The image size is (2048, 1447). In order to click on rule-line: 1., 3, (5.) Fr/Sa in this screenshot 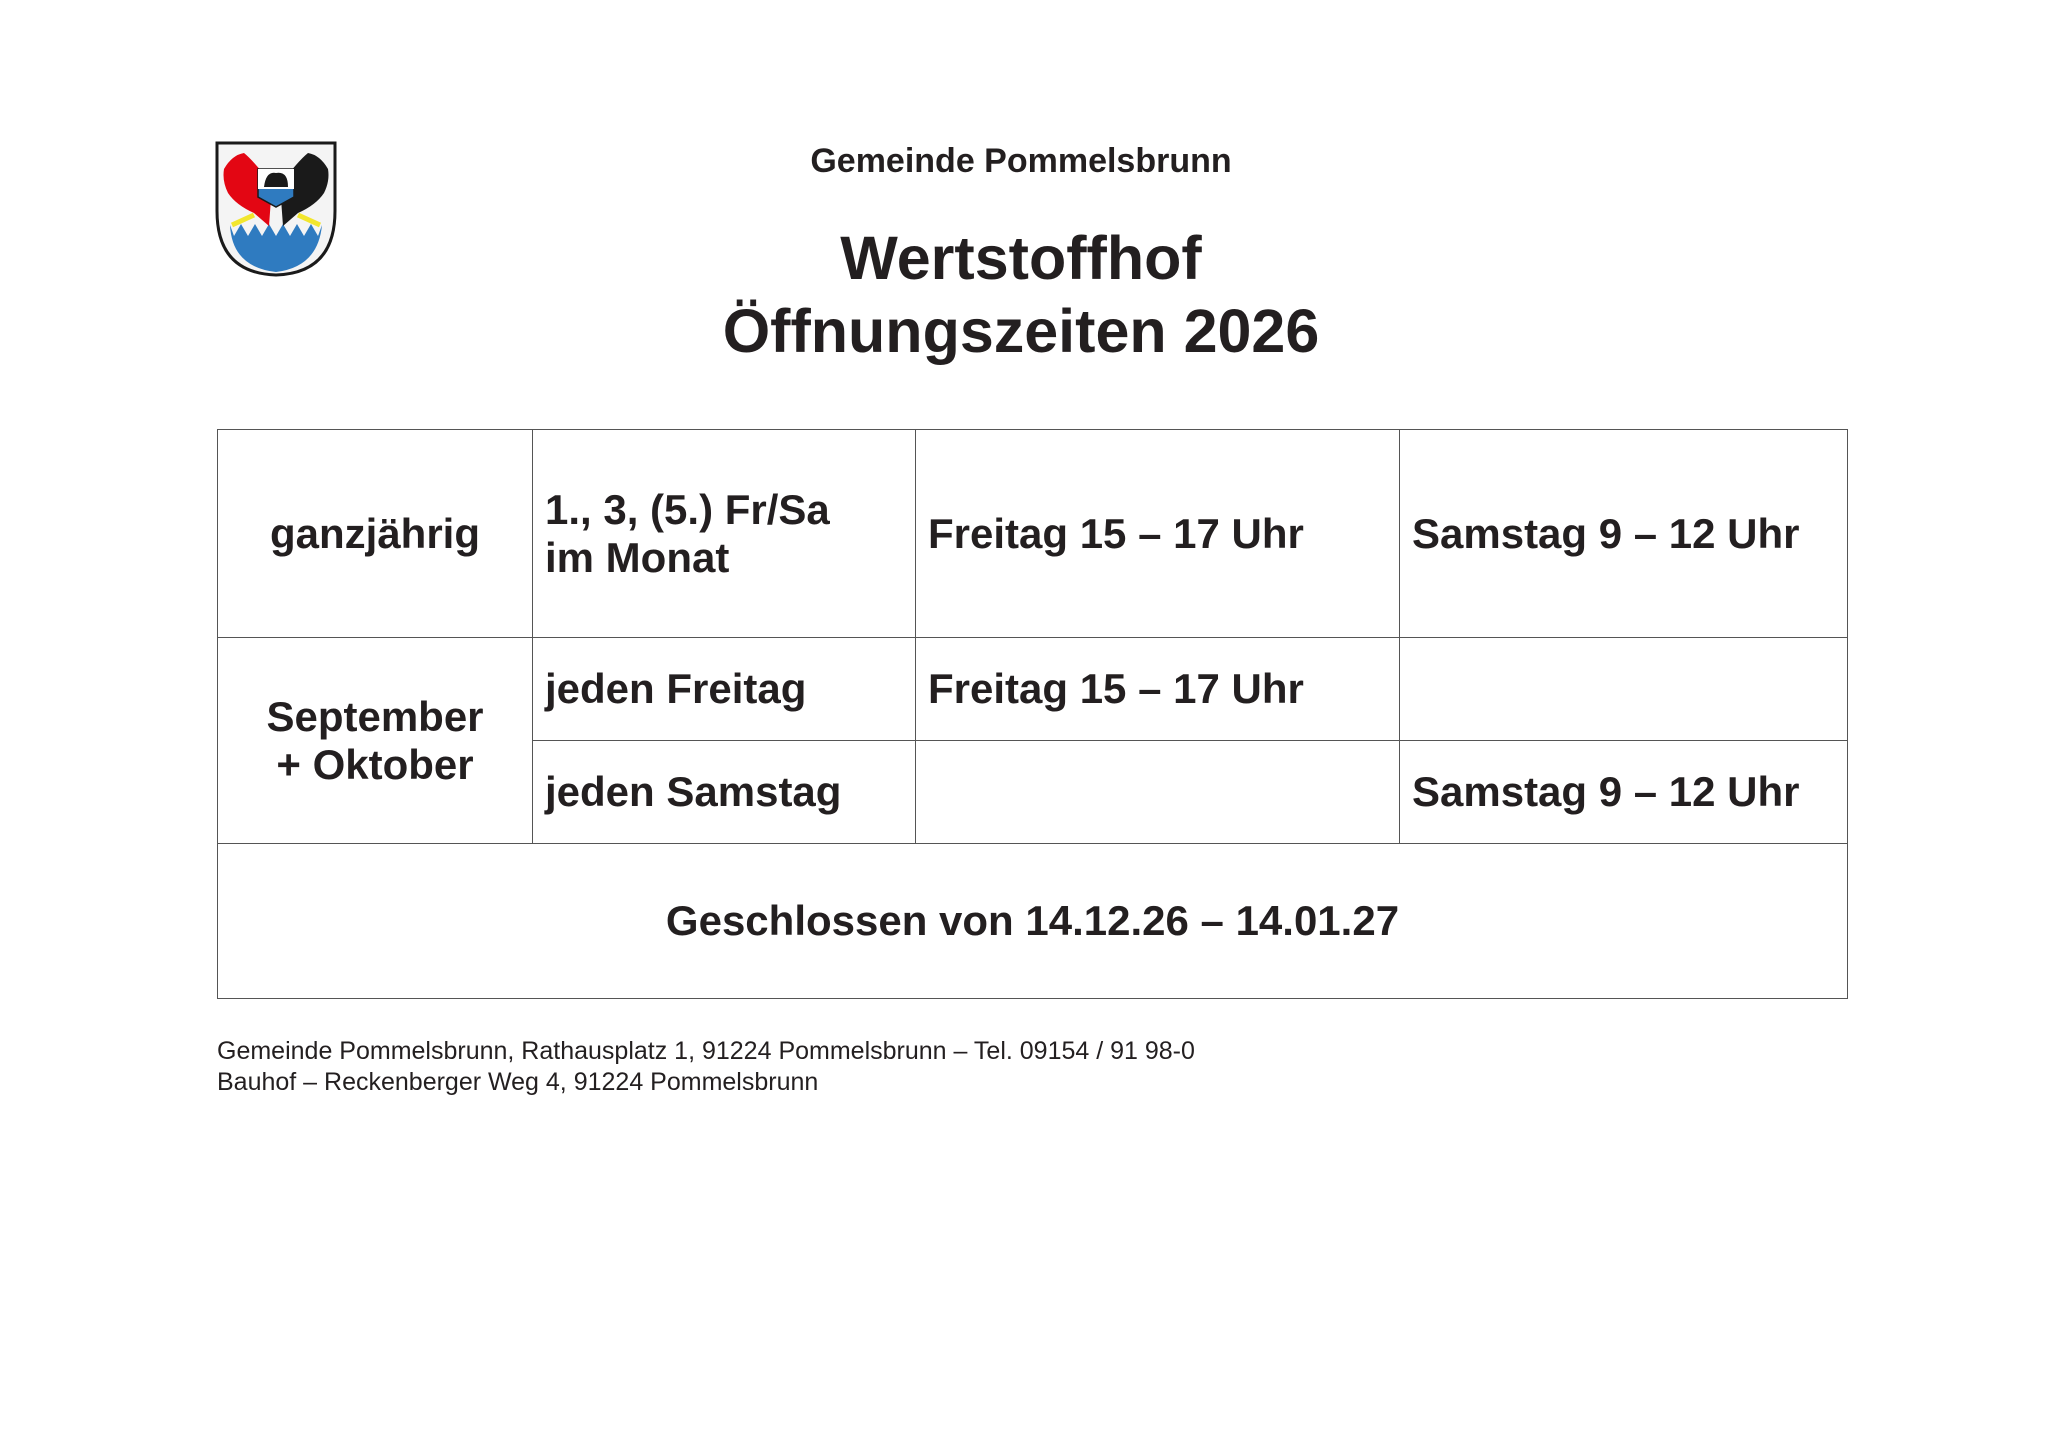, I will do `click(687, 509)`.